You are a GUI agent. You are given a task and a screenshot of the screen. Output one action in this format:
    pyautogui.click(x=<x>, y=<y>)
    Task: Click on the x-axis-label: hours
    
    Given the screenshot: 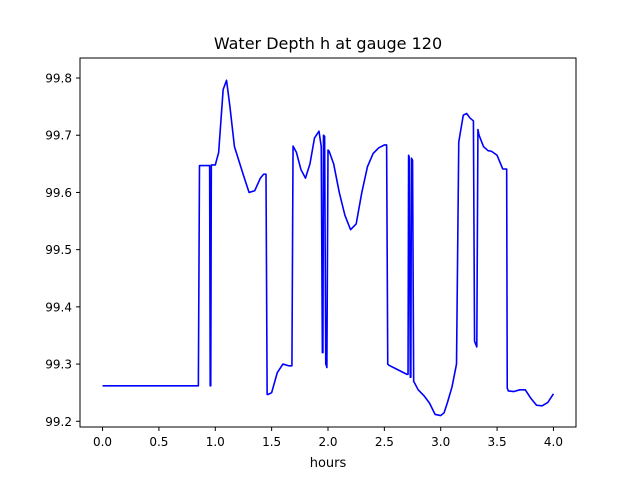 What is the action you would take?
    pyautogui.click(x=328, y=463)
    